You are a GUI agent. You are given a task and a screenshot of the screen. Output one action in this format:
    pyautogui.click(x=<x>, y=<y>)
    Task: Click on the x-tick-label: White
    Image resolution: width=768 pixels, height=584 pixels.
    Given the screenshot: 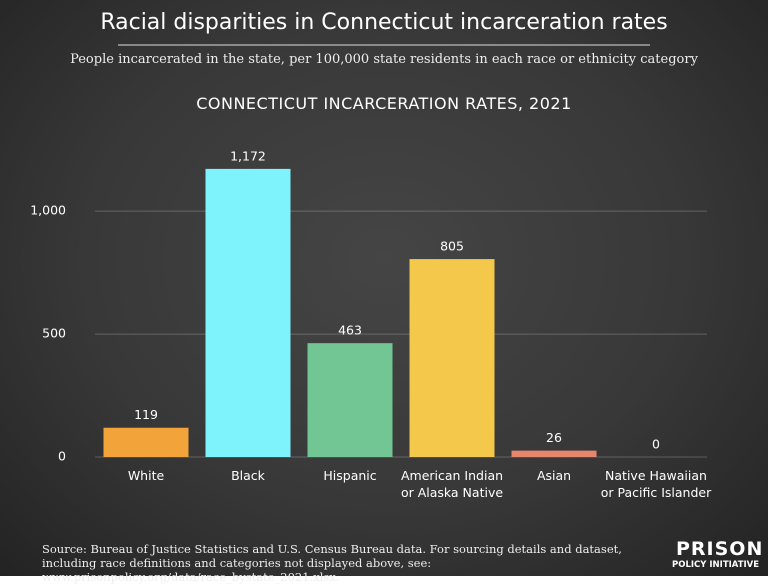 What is the action you would take?
    pyautogui.click(x=146, y=475)
    